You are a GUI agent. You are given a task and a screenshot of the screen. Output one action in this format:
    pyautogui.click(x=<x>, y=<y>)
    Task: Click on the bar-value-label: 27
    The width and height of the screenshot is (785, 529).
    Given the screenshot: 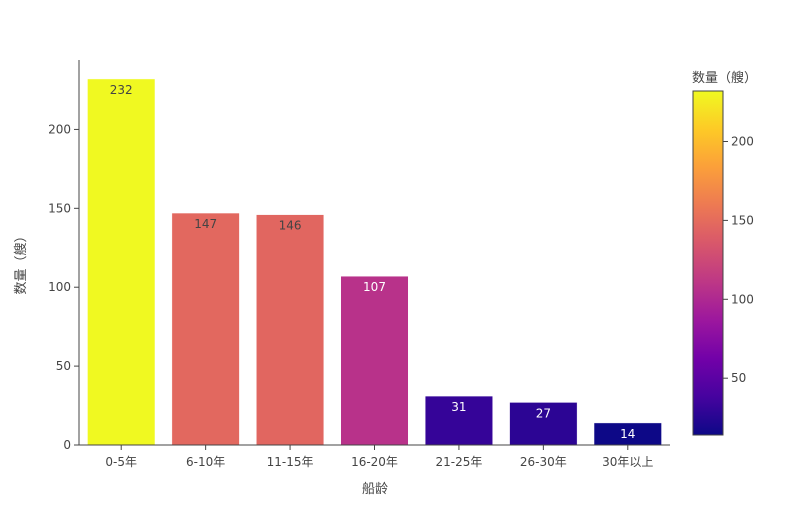 What is the action you would take?
    pyautogui.click(x=543, y=413)
    